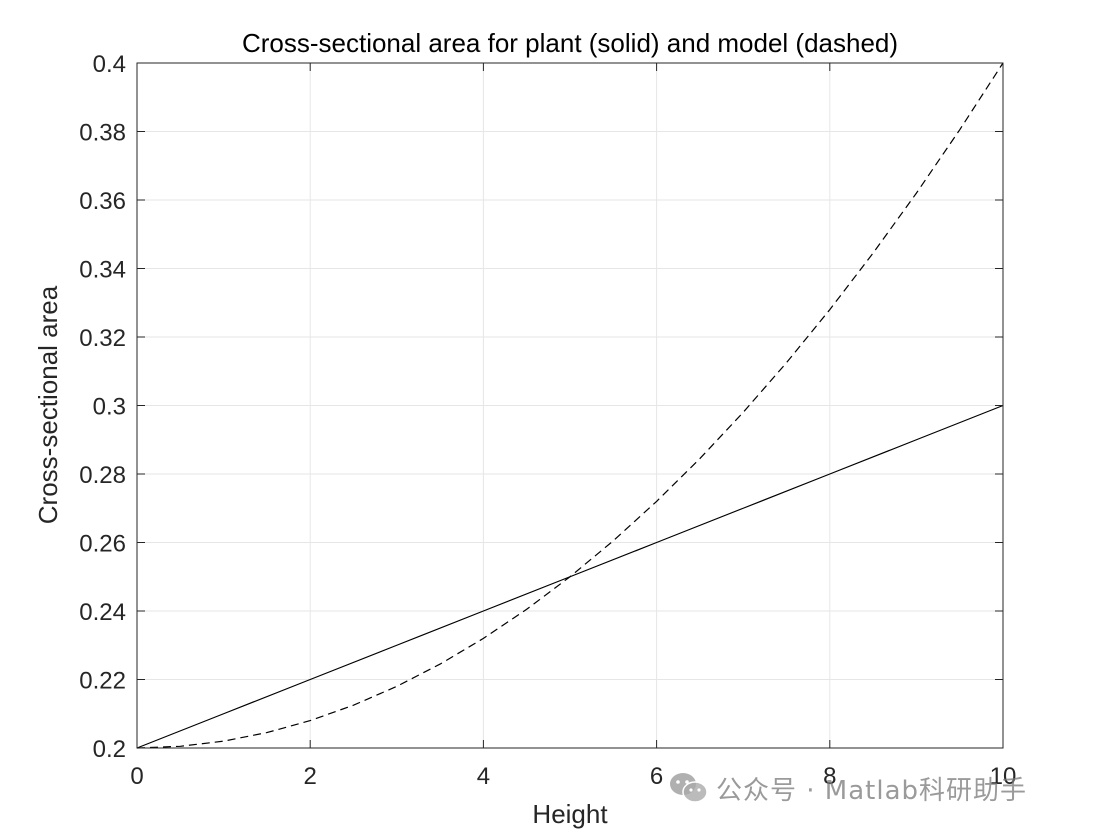 This screenshot has height=832, width=1104. What do you see at coordinates (1003, 776) in the screenshot?
I see `x-tick-label: 10` at bounding box center [1003, 776].